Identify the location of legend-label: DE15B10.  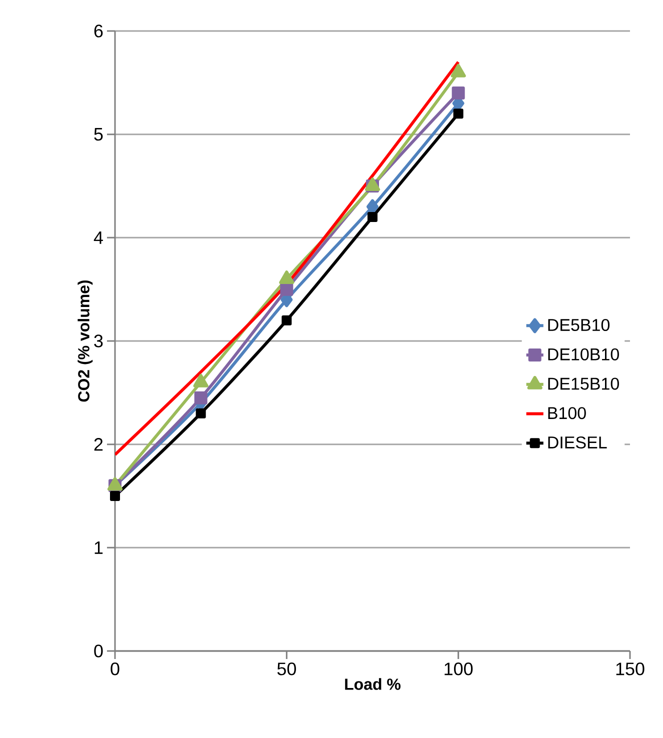
(583, 384).